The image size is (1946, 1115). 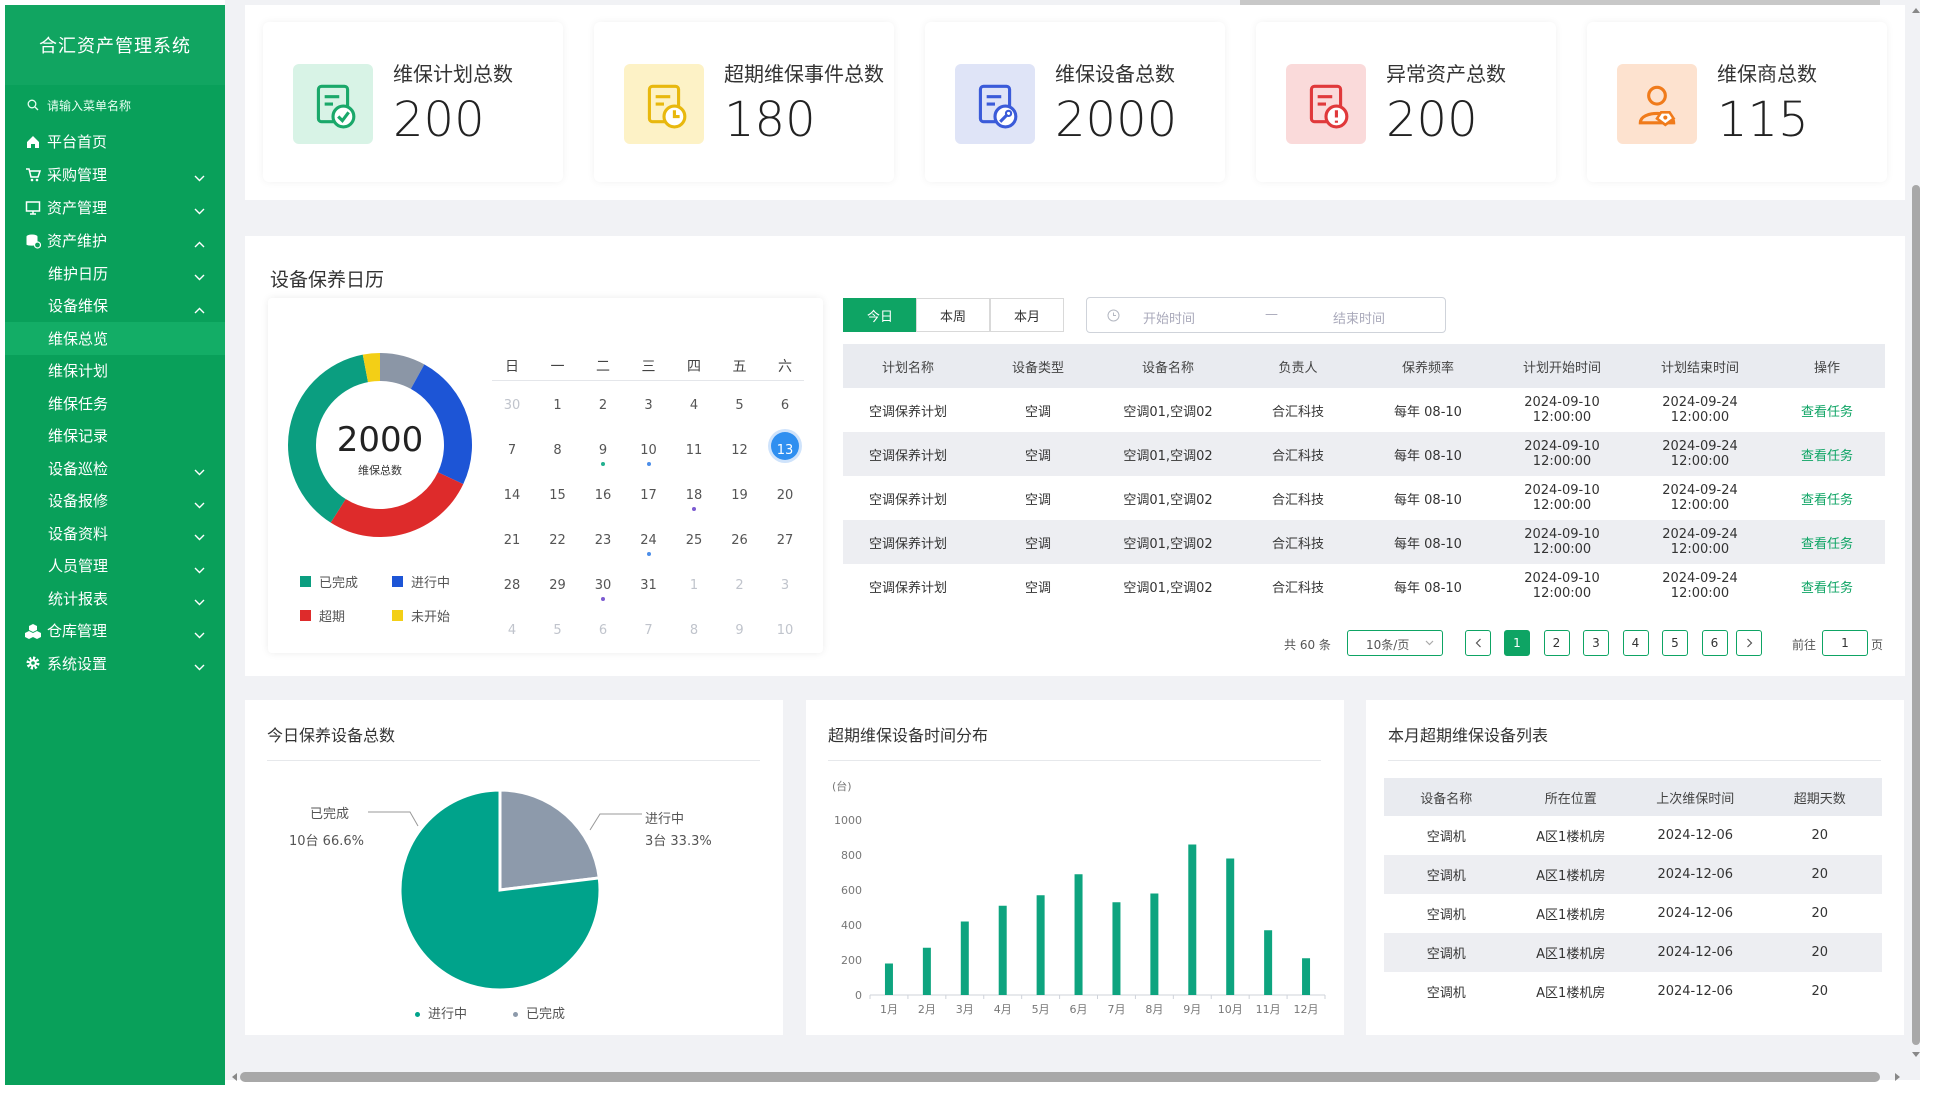 I want to click on calendar-day: 11, so click(x=694, y=450).